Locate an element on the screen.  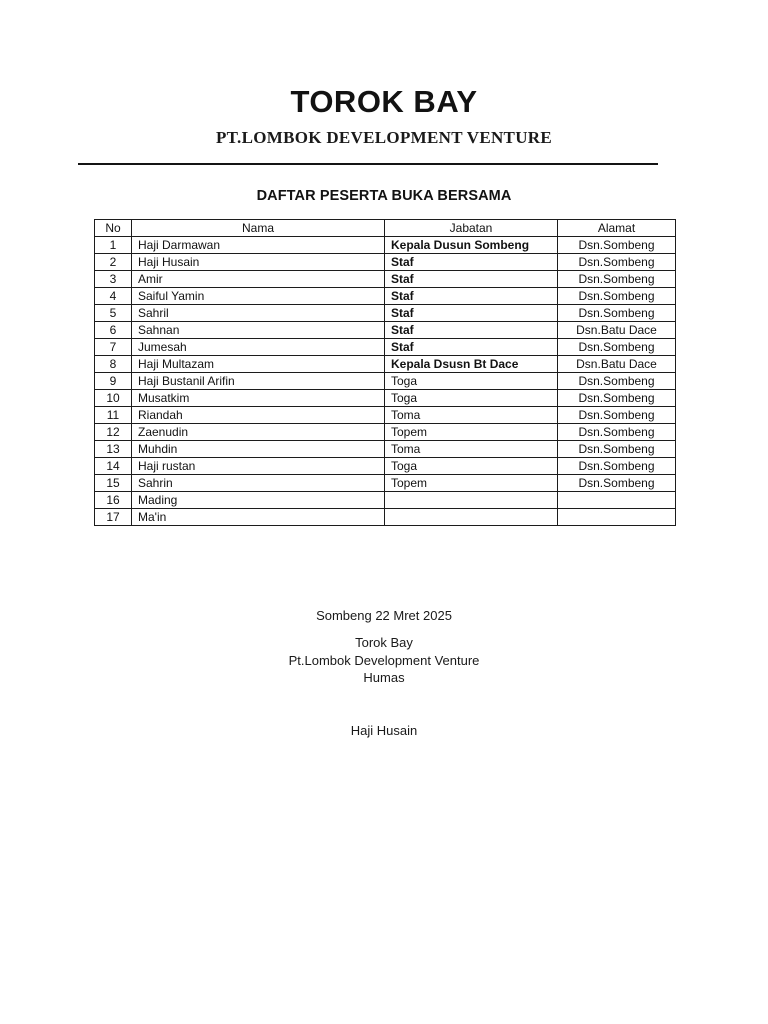
cell-no: 13 is located at coordinates (113, 449).